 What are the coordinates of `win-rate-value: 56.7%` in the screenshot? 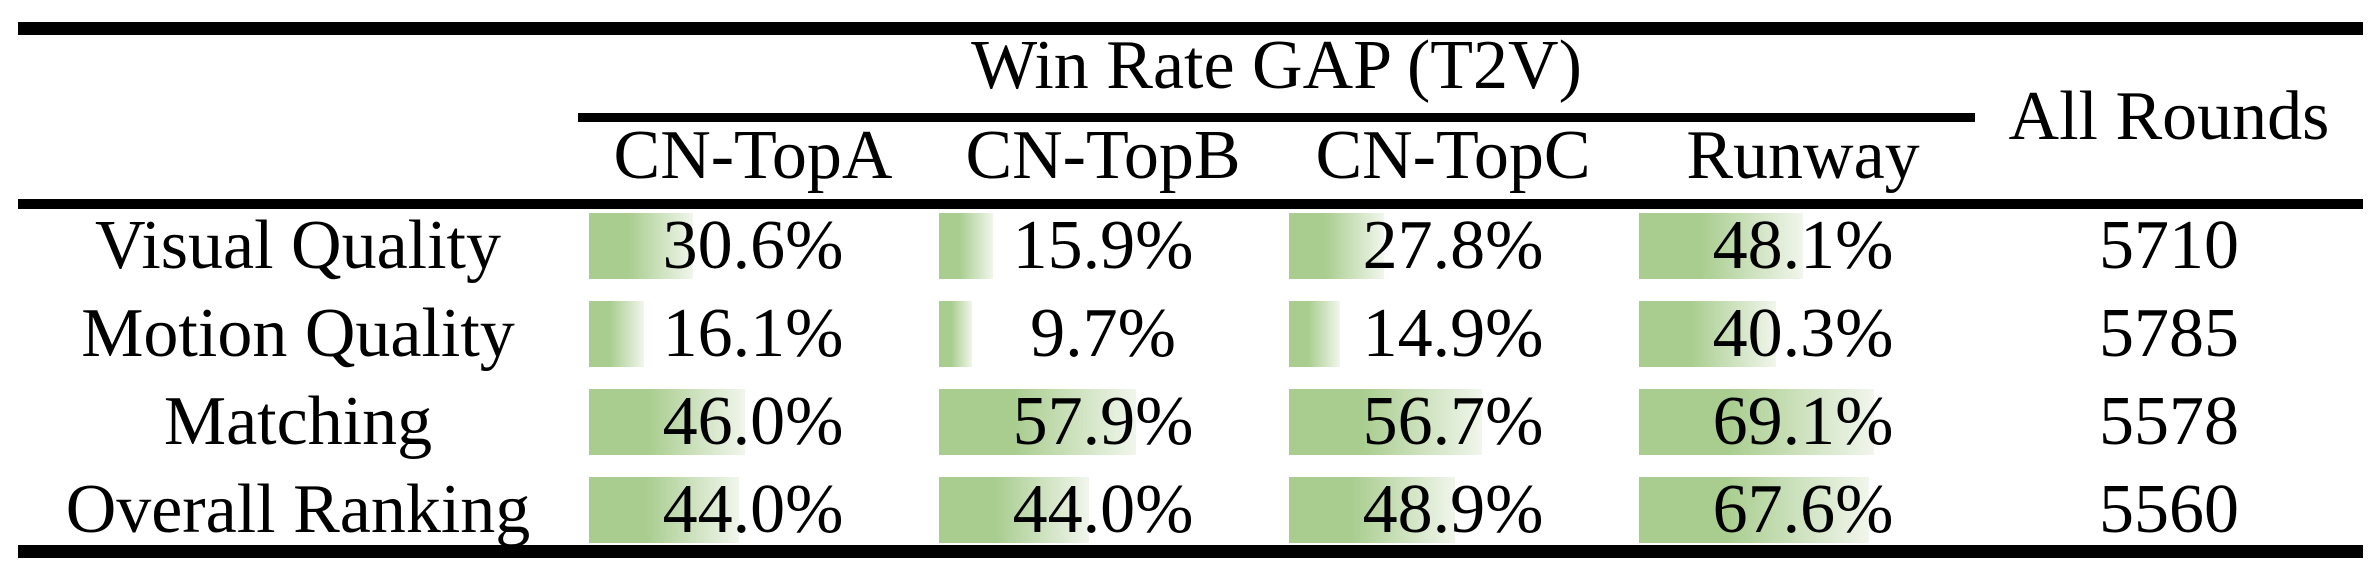 It's located at (1453, 421).